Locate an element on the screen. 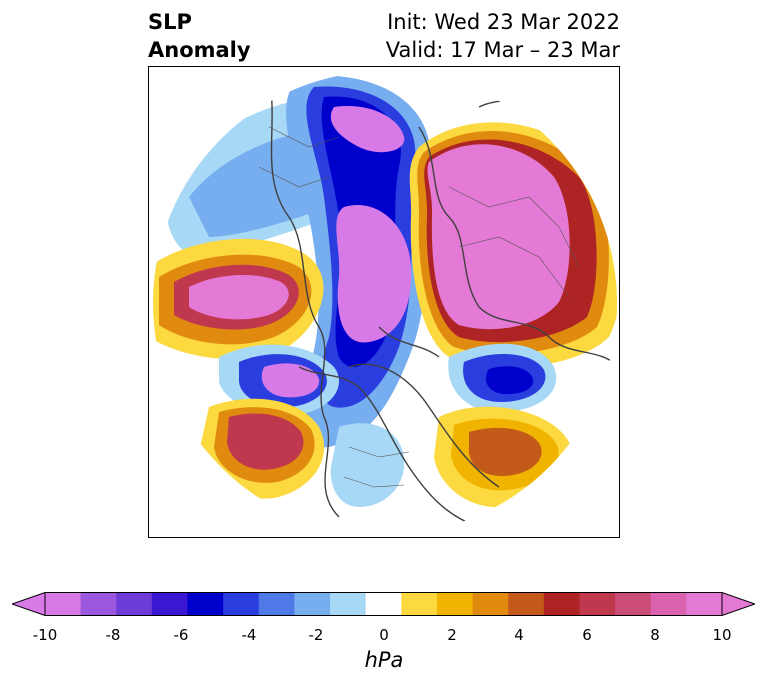 The width and height of the screenshot is (768, 684). colorbar-tick: 0 is located at coordinates (384, 635).